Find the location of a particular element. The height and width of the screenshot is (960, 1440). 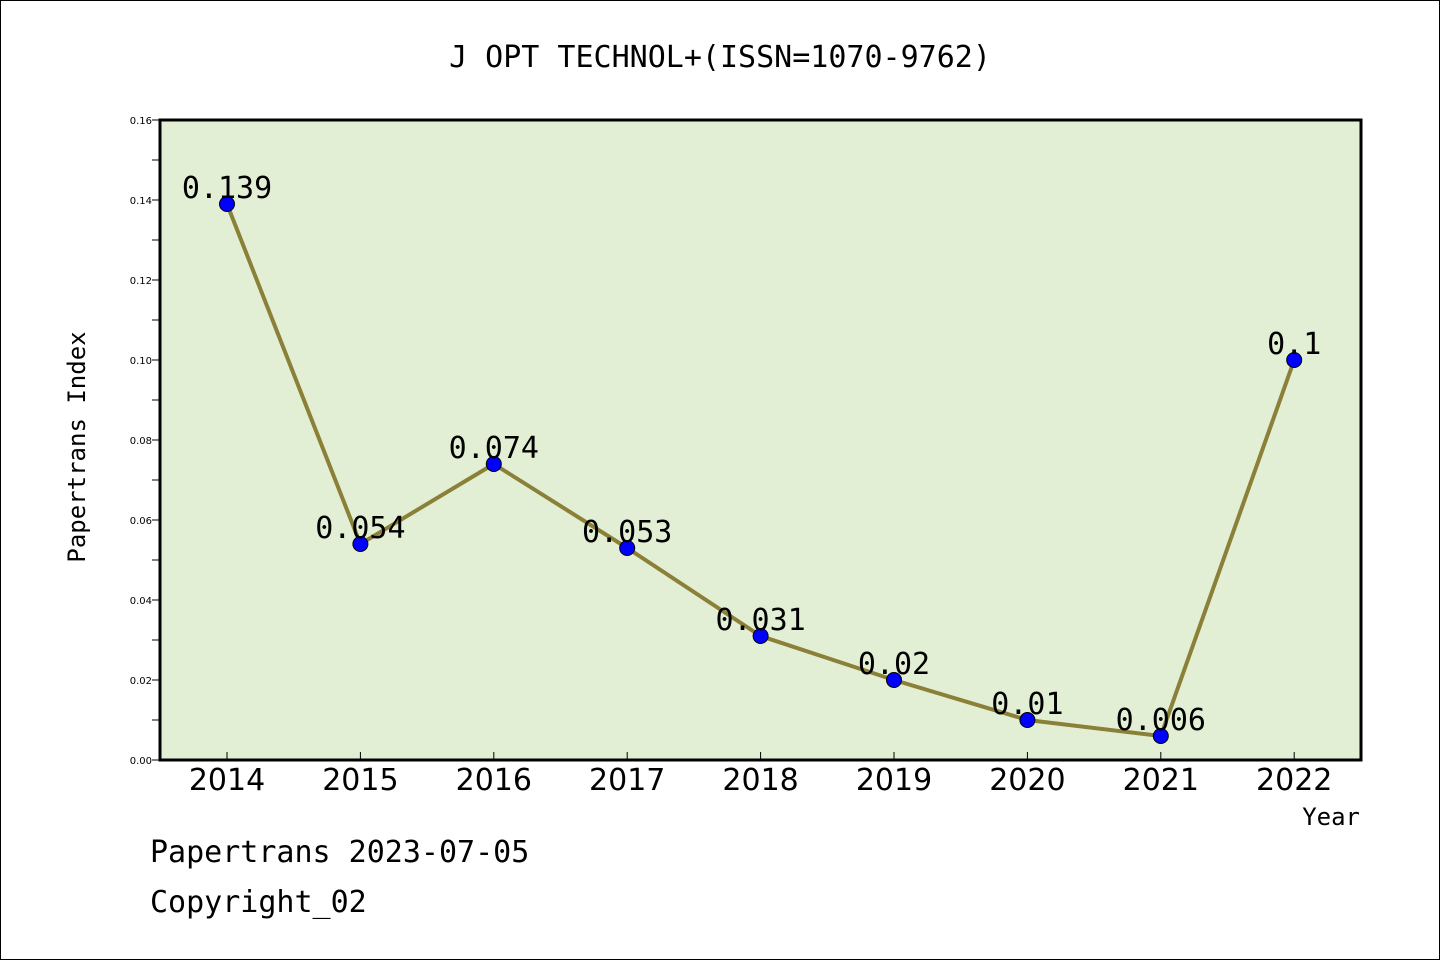

copyright-footer: Copyright_02 is located at coordinates (258, 902).